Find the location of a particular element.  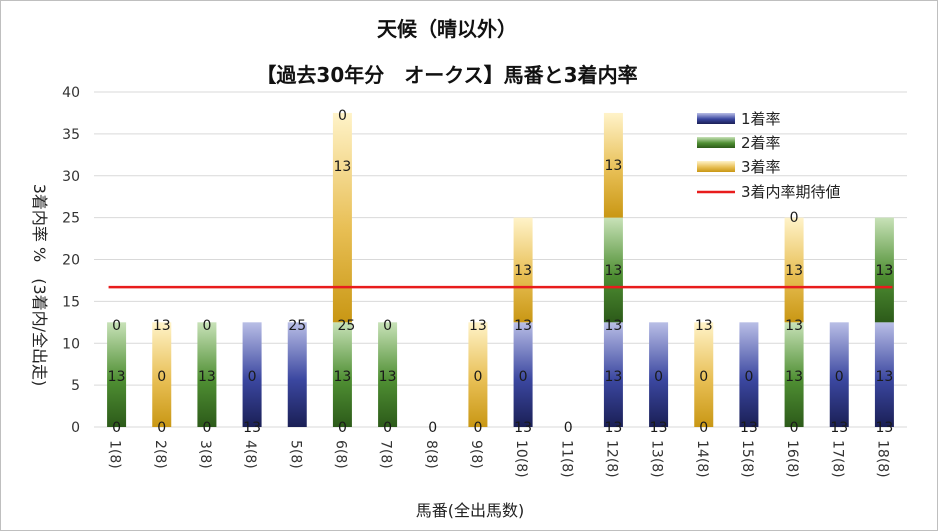

data-label-s2-cat12-upper: 13 is located at coordinates (614, 271).